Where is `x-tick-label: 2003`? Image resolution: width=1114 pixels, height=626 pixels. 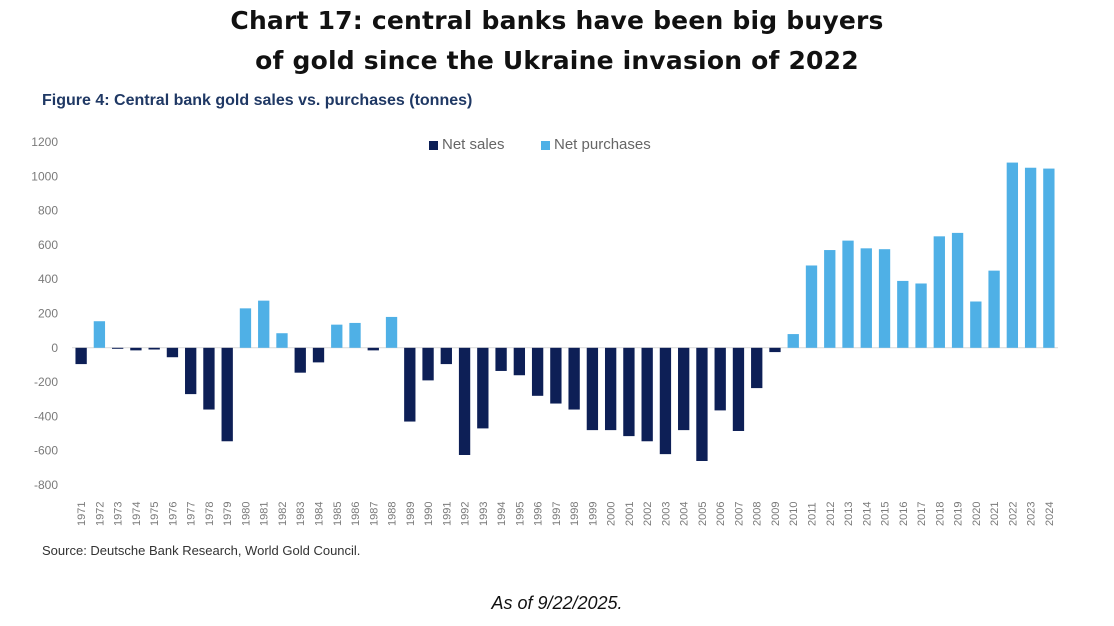
x-tick-label: 2003 is located at coordinates (666, 514).